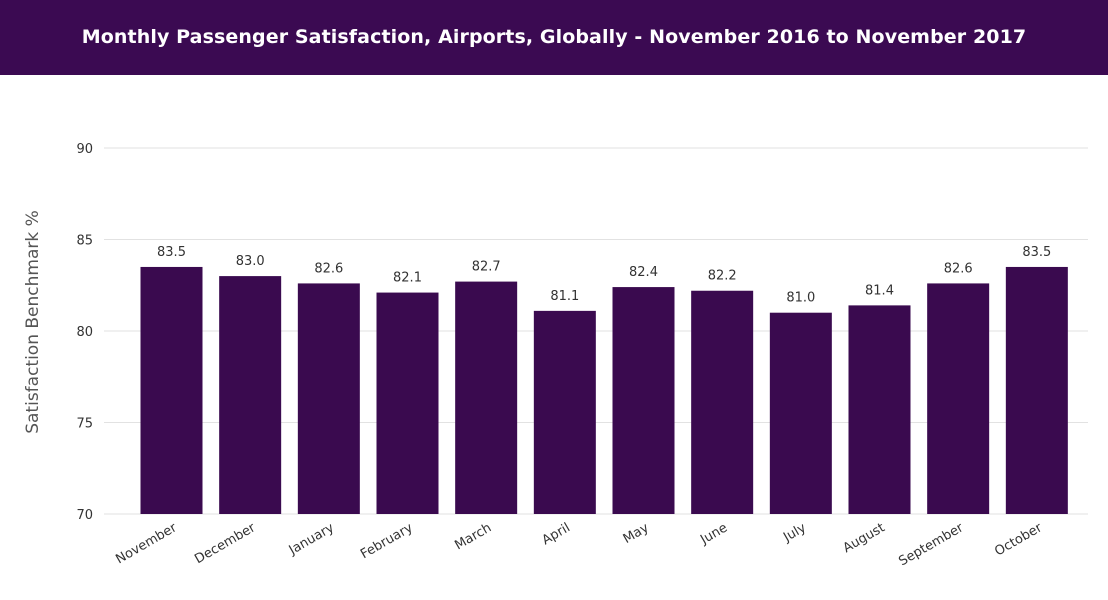 Image resolution: width=1108 pixels, height=600 pixels. Describe the element at coordinates (722, 276) in the screenshot. I see `data-label: 82.2` at that location.